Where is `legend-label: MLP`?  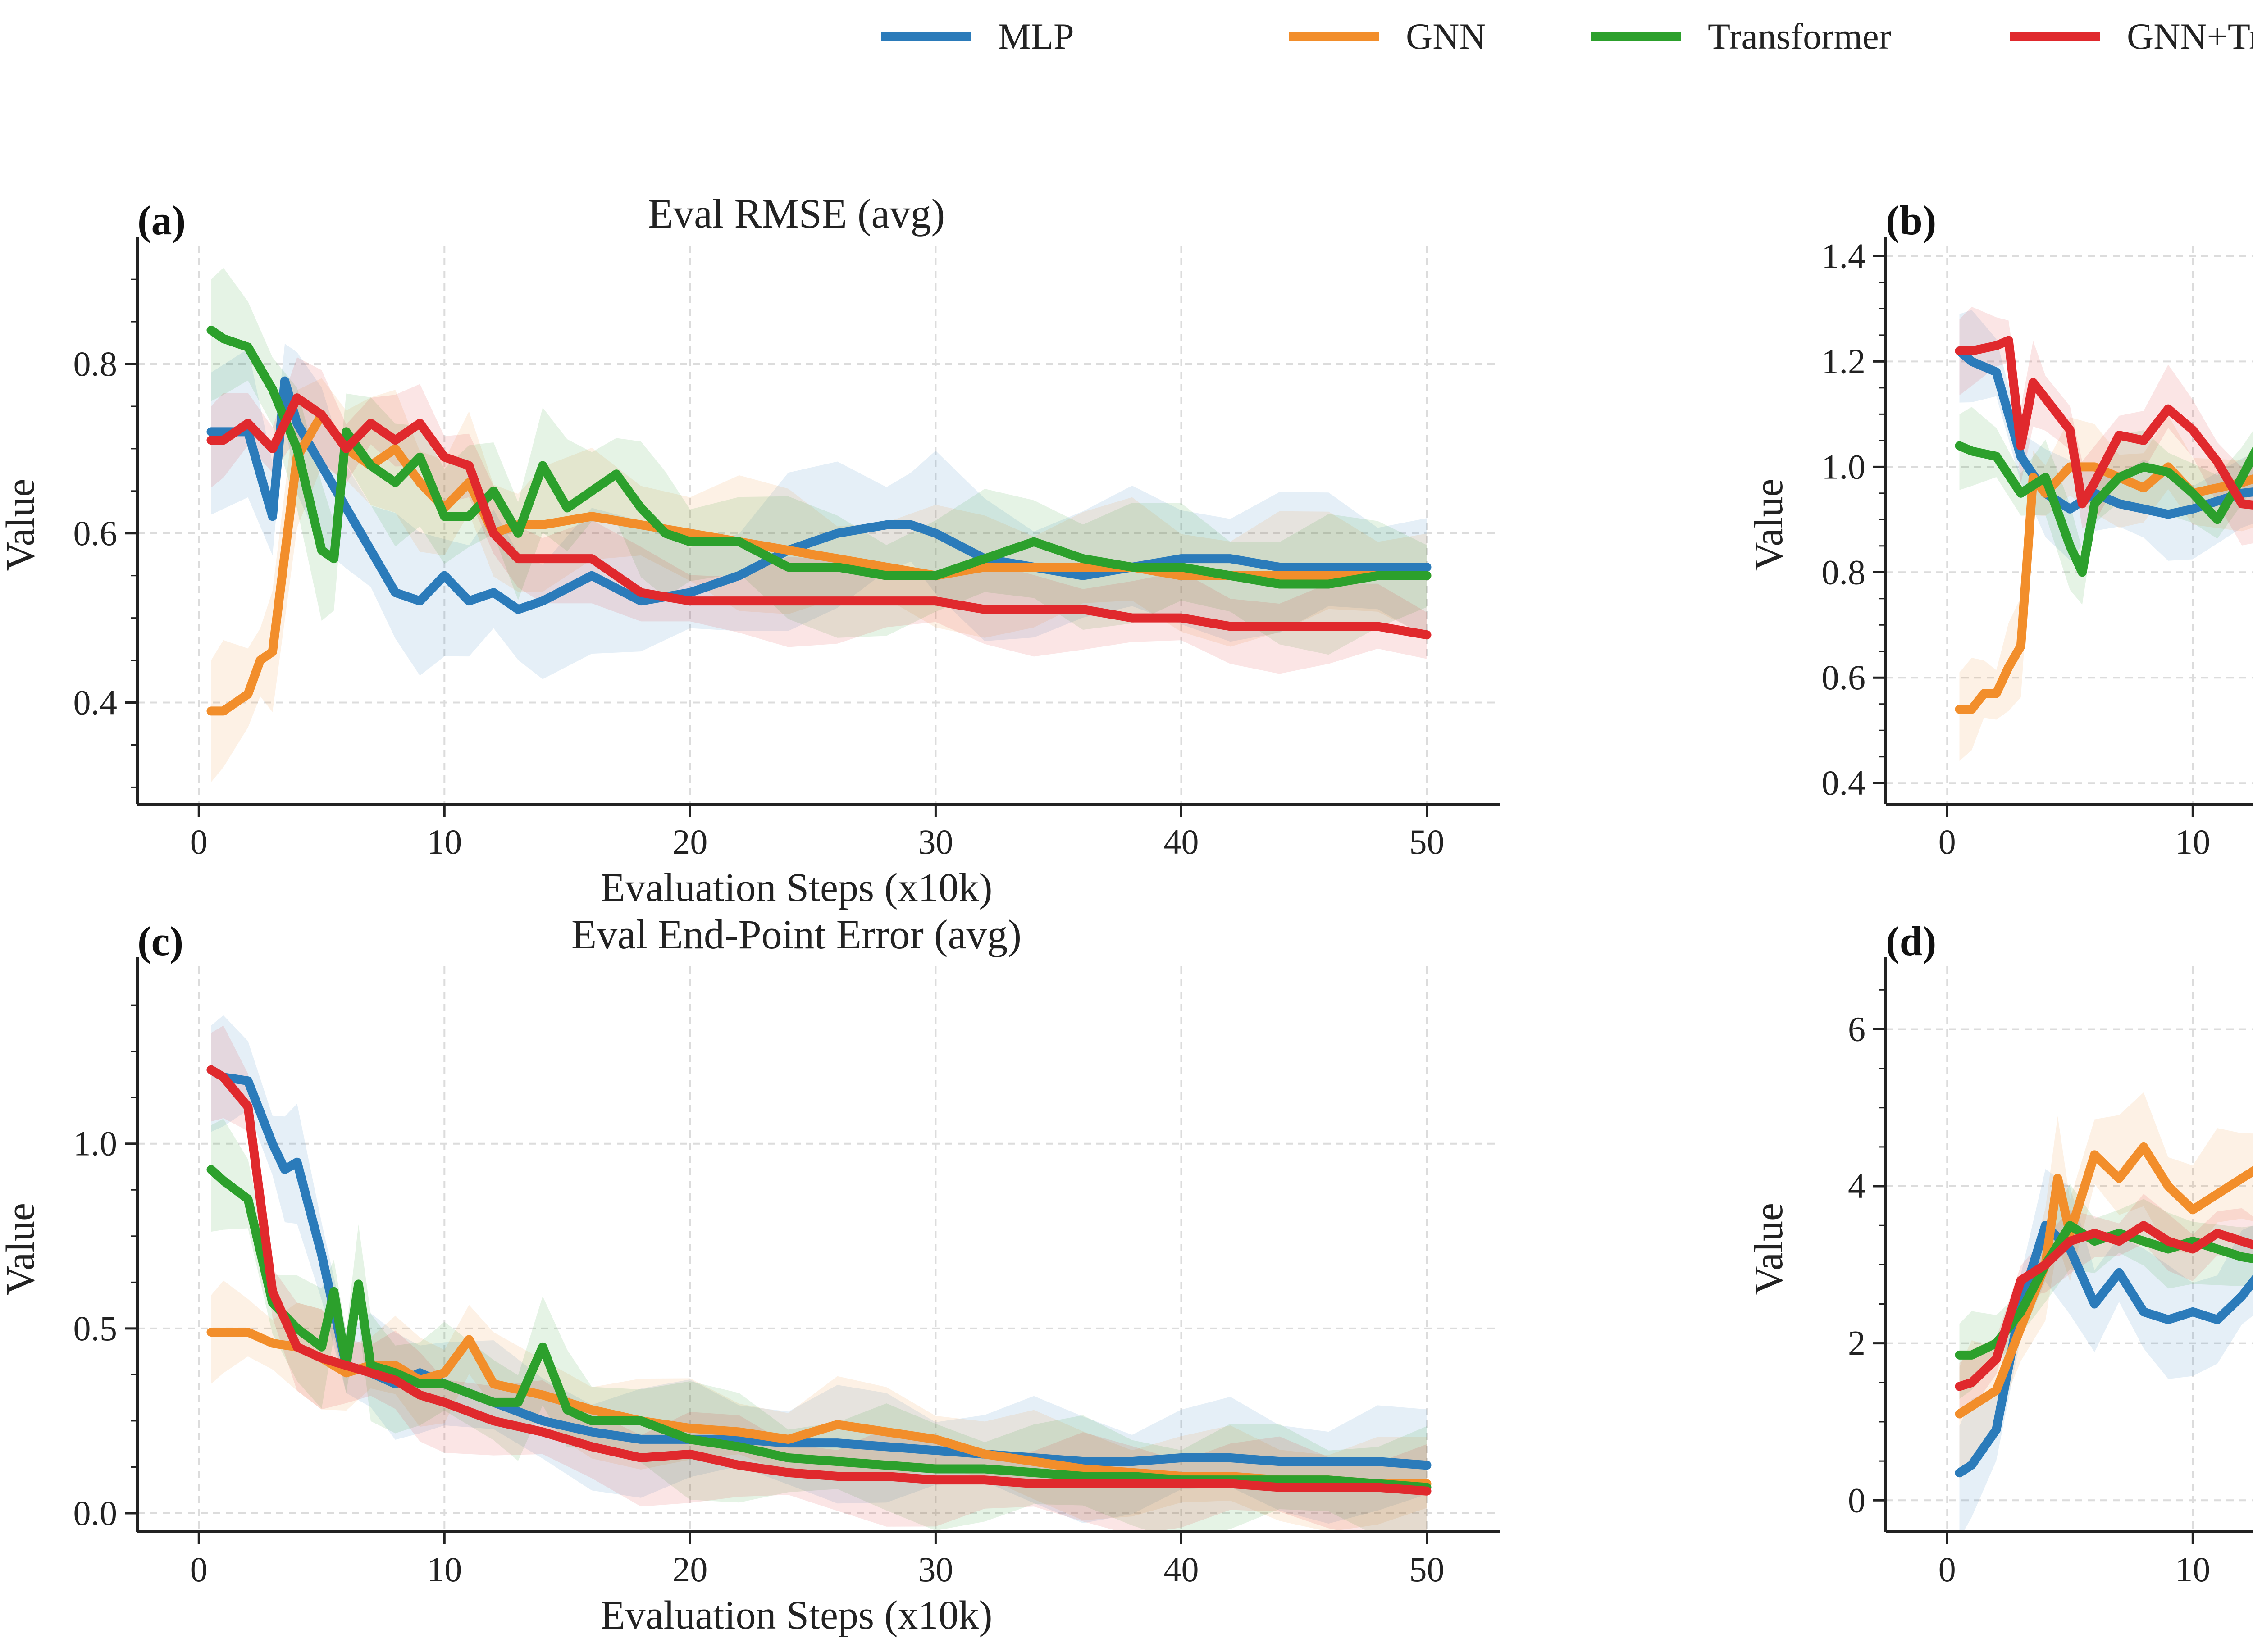
legend-label: MLP is located at coordinates (1036, 36).